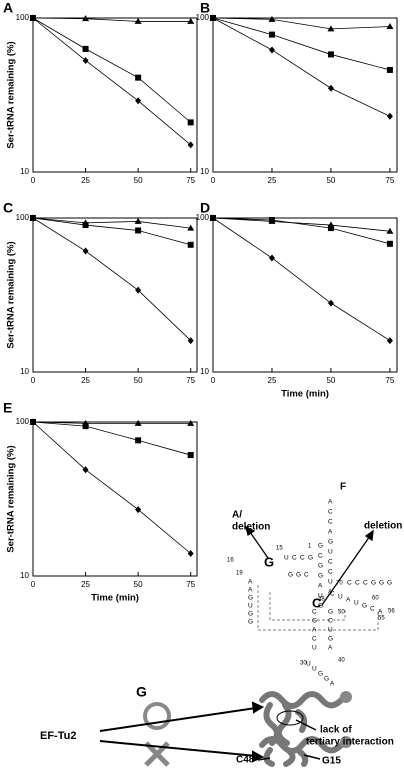  I want to click on arrow, so click(346, 570).